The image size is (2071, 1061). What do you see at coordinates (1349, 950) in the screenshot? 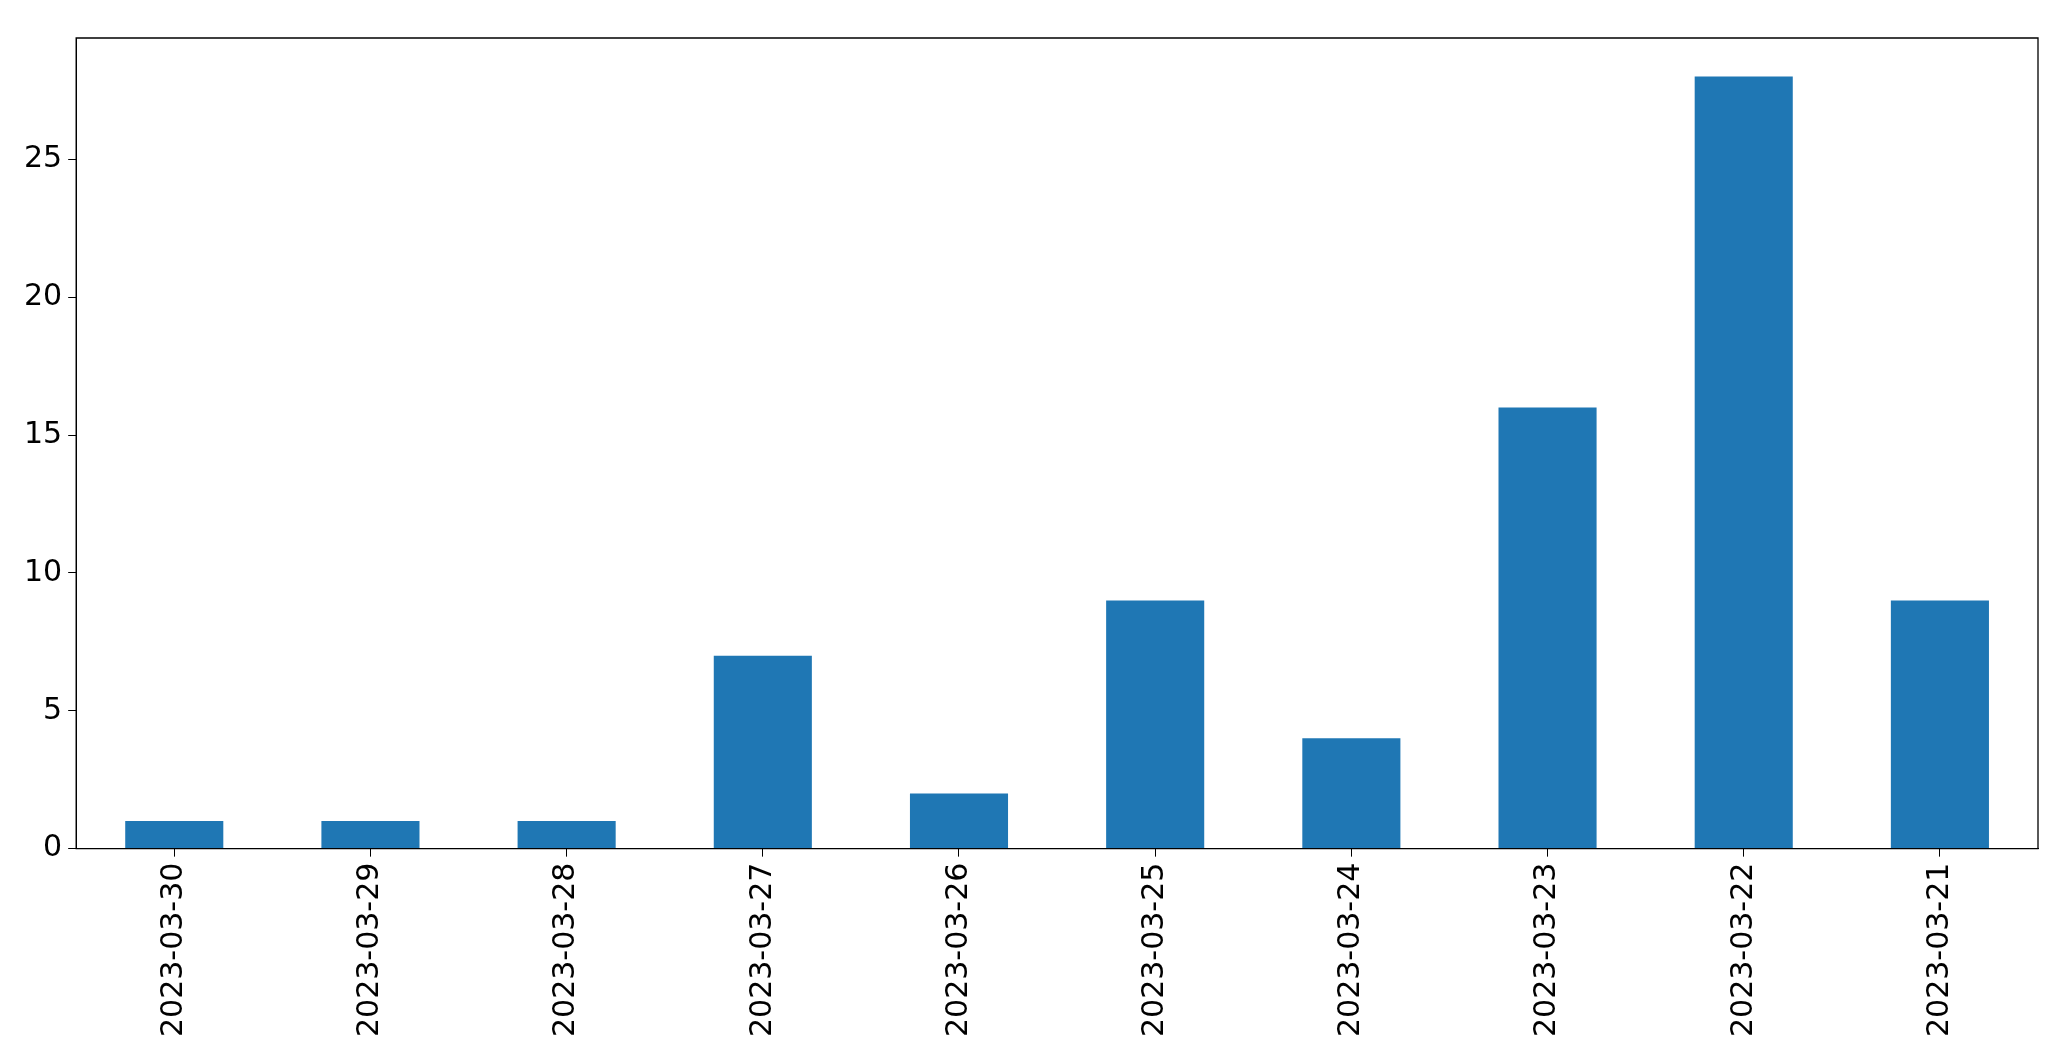
I see `x-tick-label: 2023-03-24` at bounding box center [1349, 950].